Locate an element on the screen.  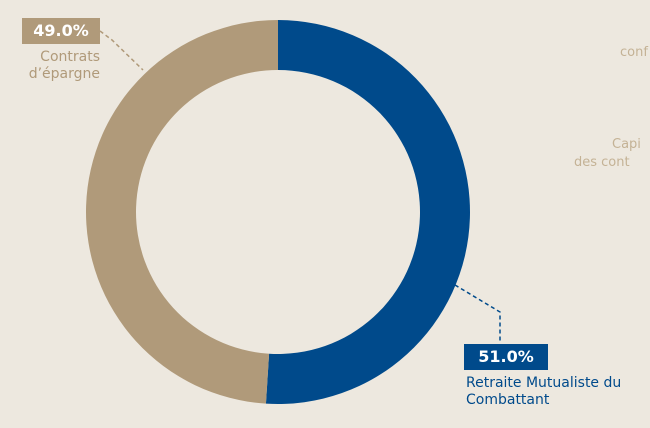
cut-text: conf is located at coordinates (634, 52).